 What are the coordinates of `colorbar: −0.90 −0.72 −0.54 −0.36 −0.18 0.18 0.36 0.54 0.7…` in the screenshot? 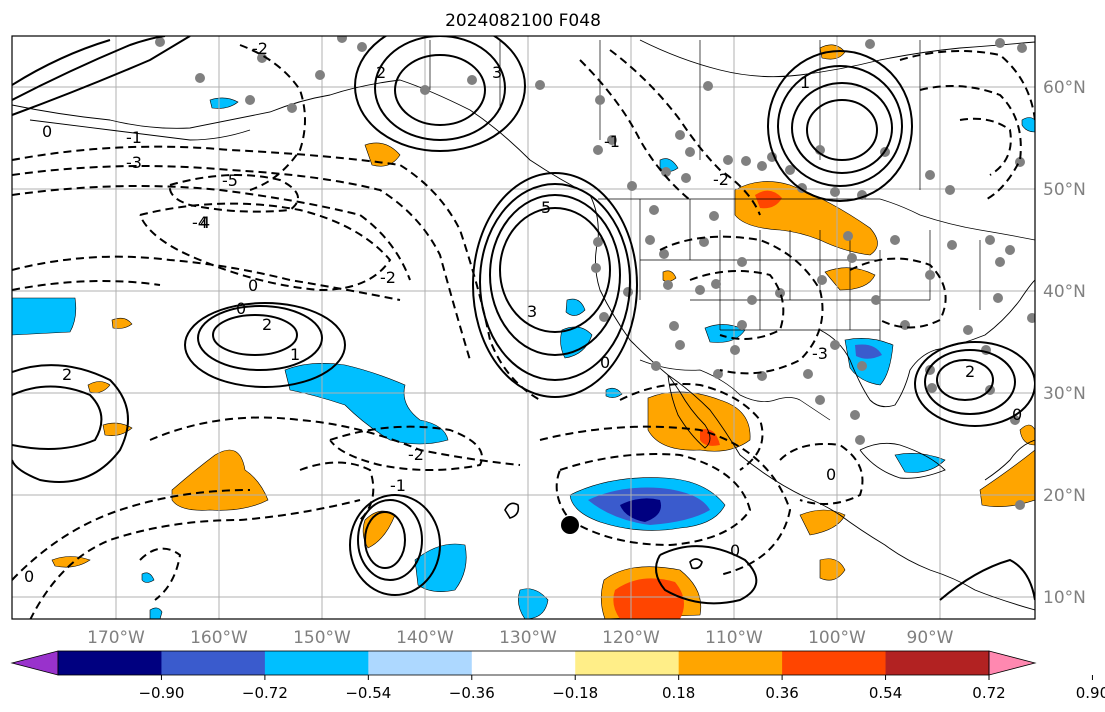 It's located at (557, 676).